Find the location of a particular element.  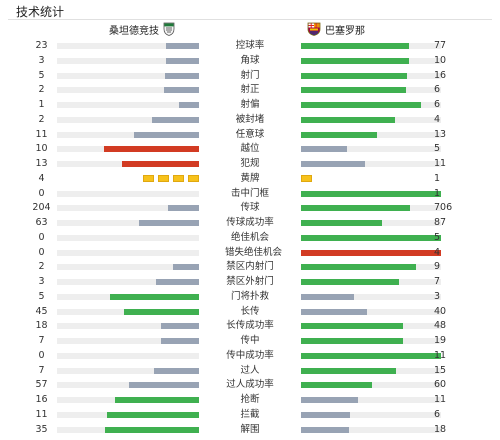

away-value: 48 is located at coordinates (440, 326).